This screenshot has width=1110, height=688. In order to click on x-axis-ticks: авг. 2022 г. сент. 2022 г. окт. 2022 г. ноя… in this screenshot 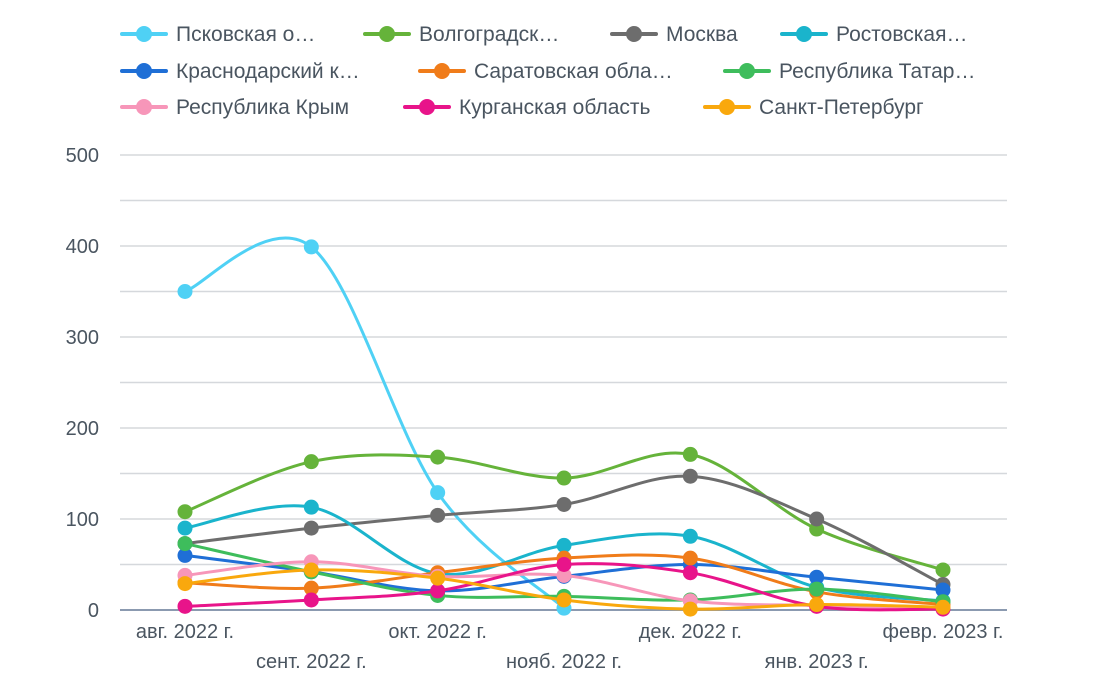, I will do `click(570, 647)`.